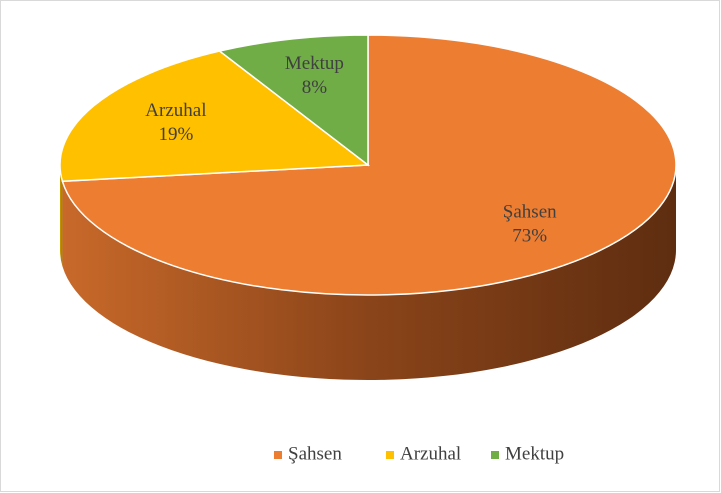  Describe the element at coordinates (315, 87) in the screenshot. I see `data-label-value: 8%` at that location.